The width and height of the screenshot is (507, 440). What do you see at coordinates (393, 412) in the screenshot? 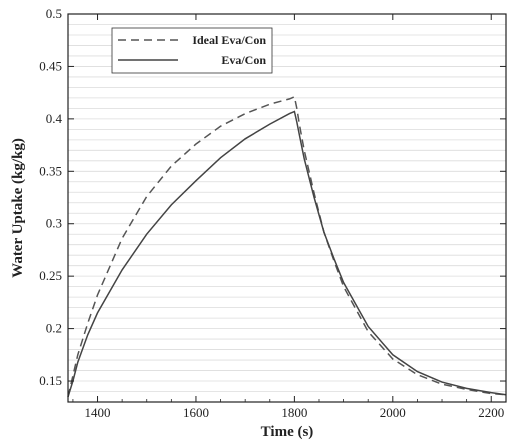
I see `x-tick-label: 2000` at bounding box center [393, 412].